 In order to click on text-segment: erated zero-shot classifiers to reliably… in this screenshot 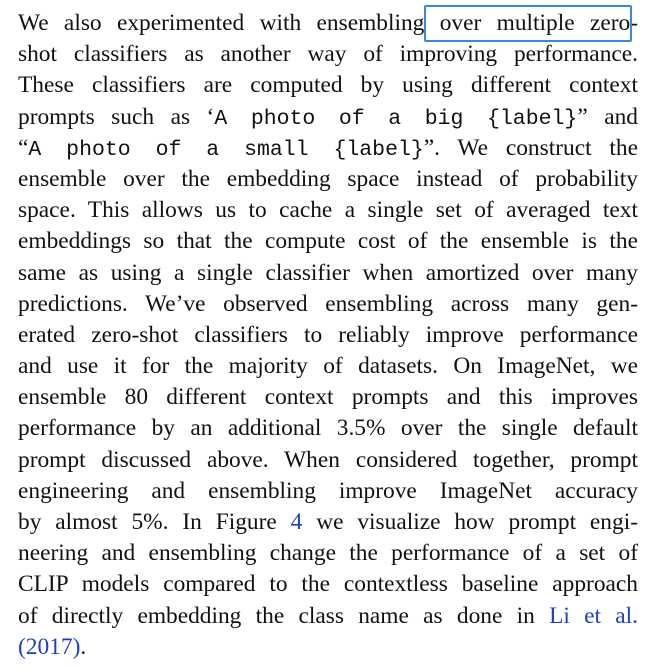, I will do `click(328, 334)`.